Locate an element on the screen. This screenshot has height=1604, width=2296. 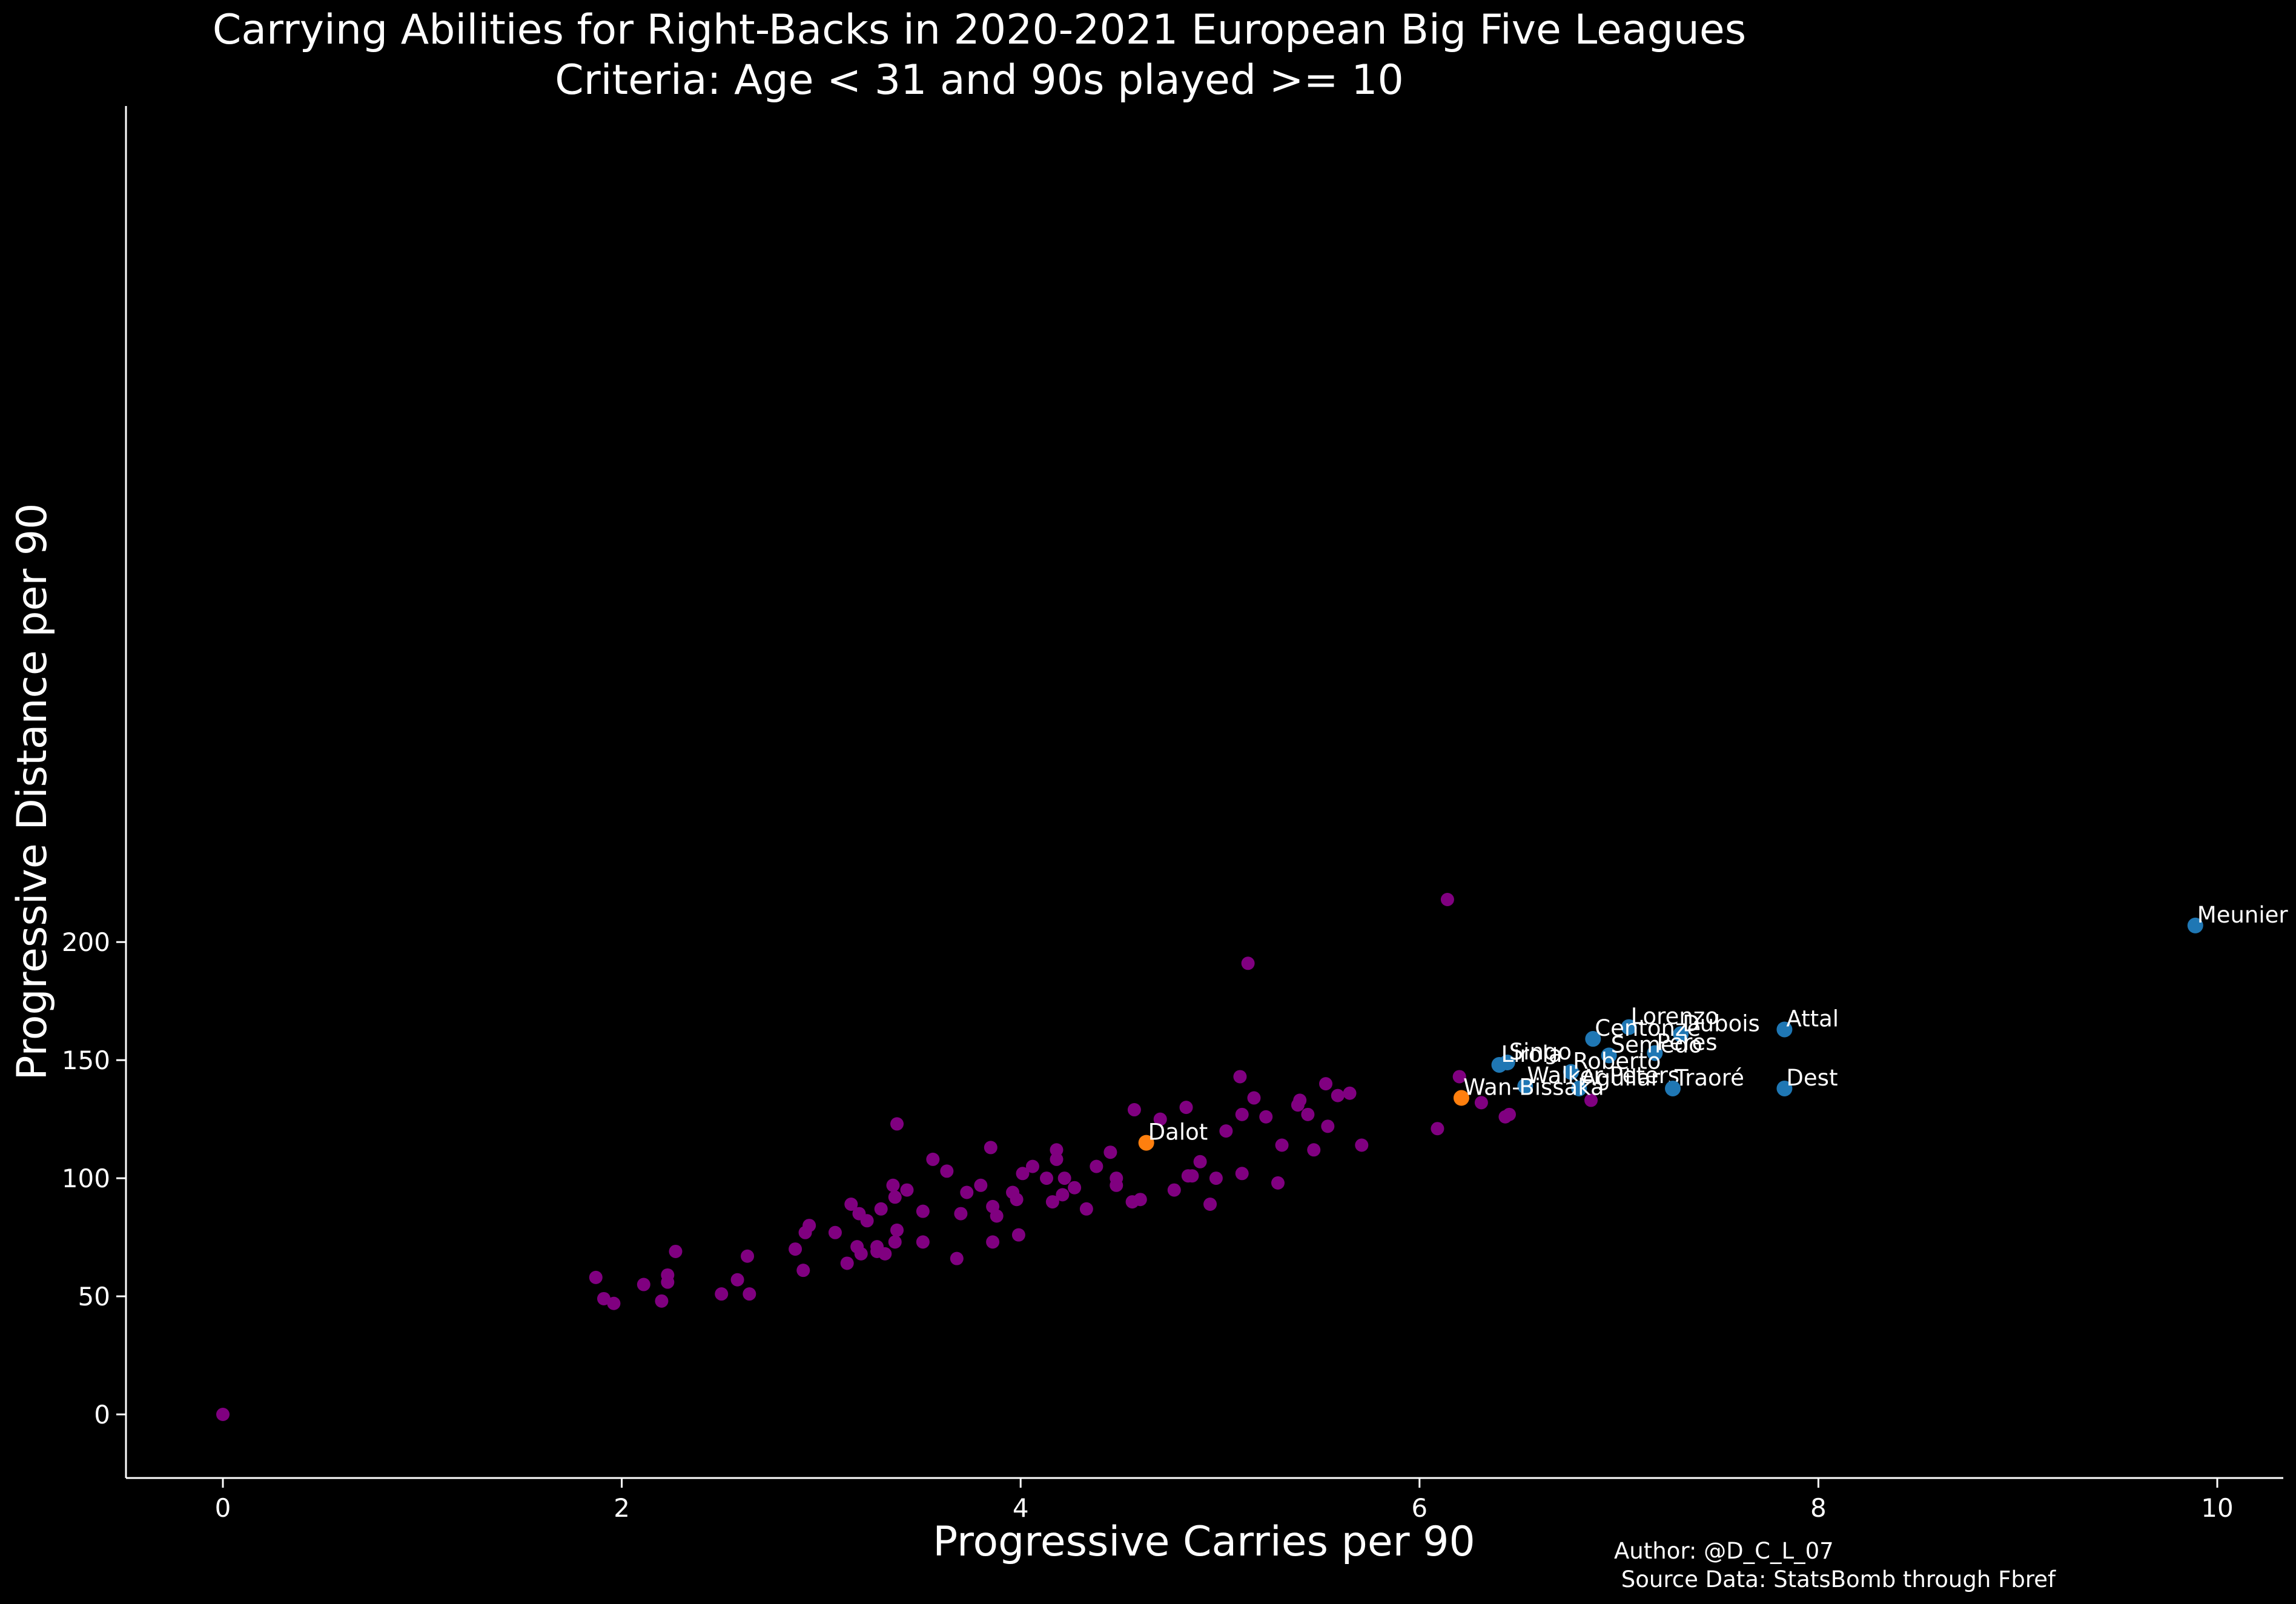
y-tick-label: 100 is located at coordinates (86, 1178).